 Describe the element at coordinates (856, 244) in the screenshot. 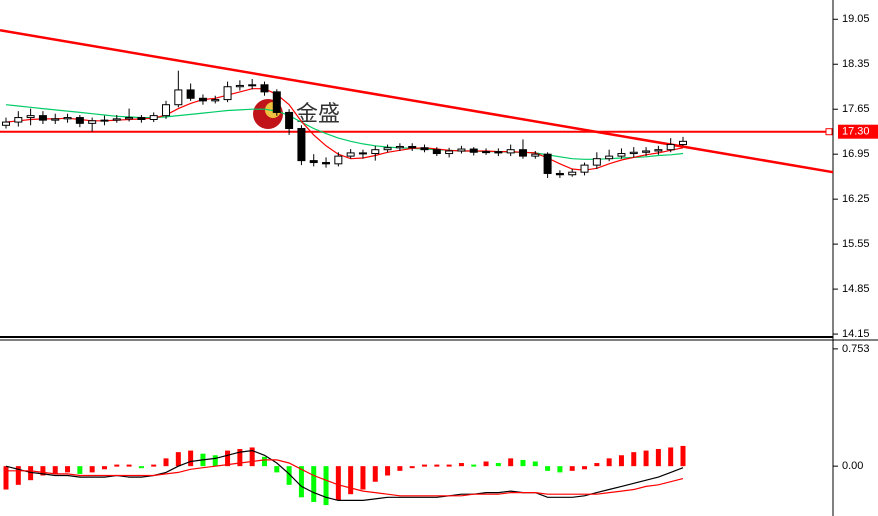

I see `y-tick-label: 15.55` at that location.